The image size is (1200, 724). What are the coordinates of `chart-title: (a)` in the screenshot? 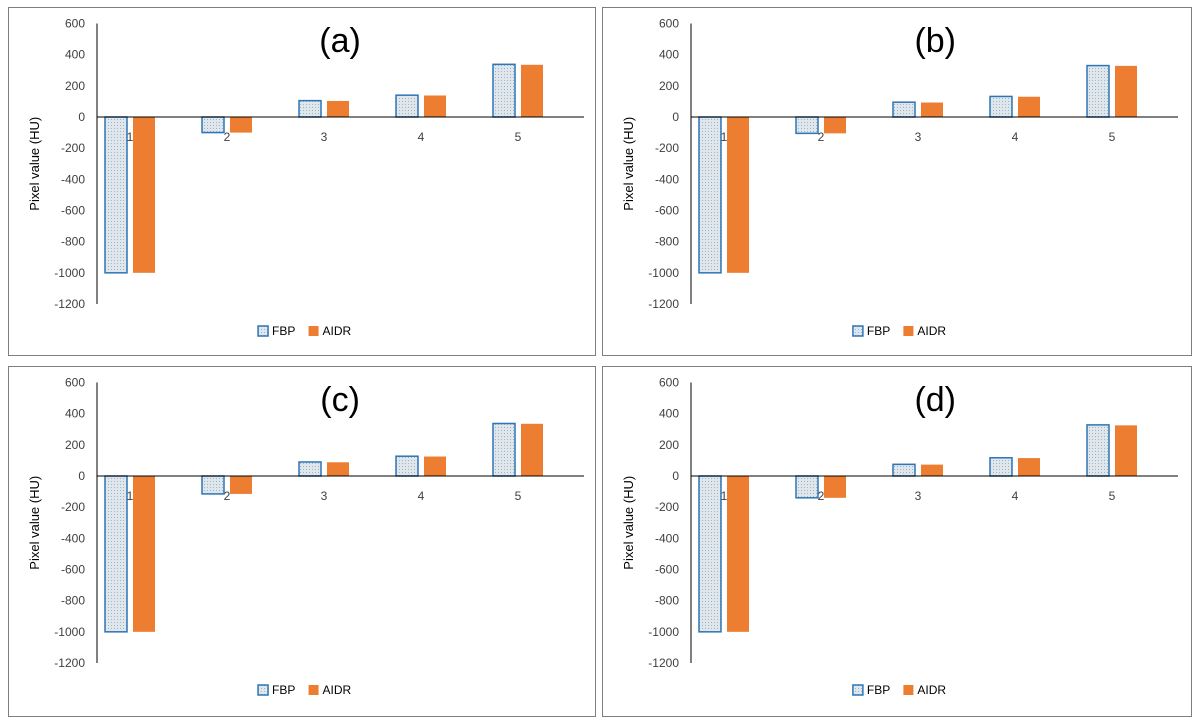 It's located at (340, 41).